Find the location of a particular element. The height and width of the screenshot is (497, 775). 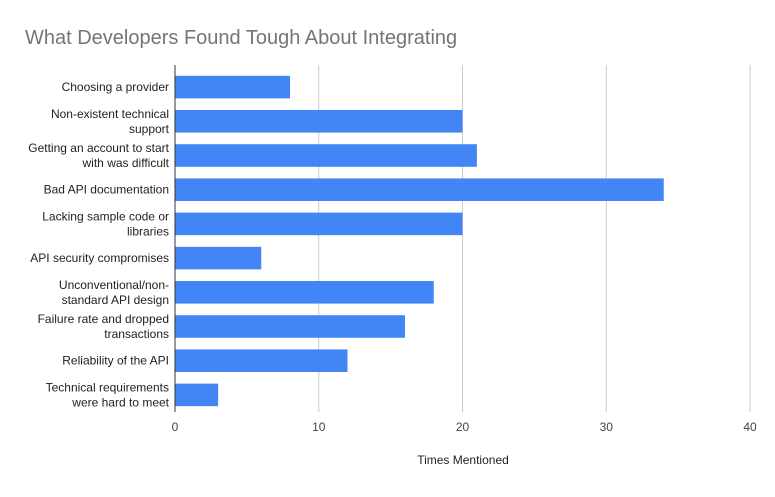

x-tick-label-1: 10 is located at coordinates (319, 427).